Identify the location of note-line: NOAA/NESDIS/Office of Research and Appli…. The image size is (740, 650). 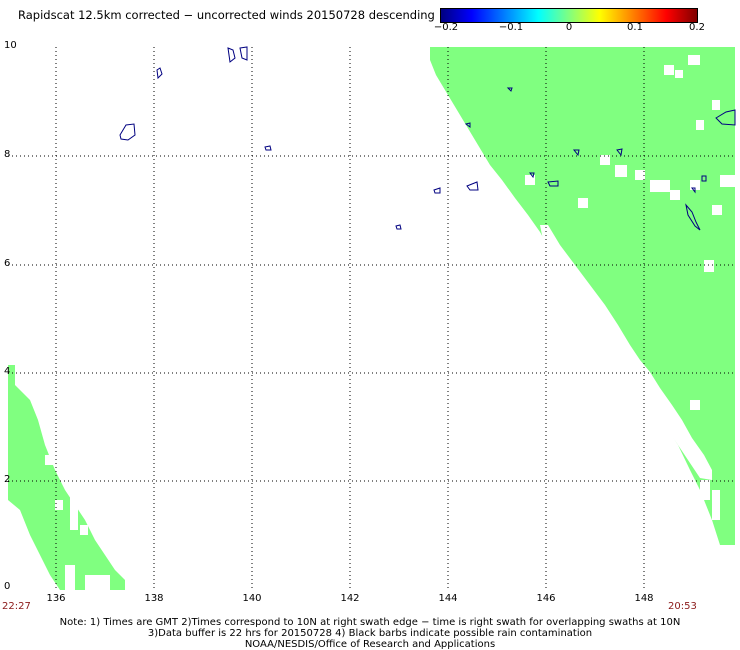
(370, 644).